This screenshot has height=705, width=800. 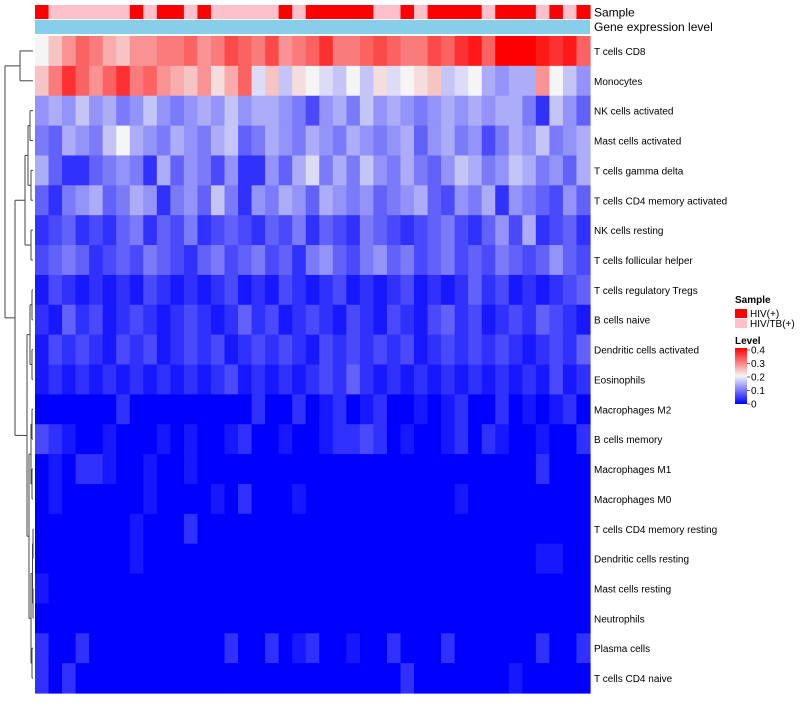 I want to click on legend-tick-label: 0.1, so click(x=758, y=391).